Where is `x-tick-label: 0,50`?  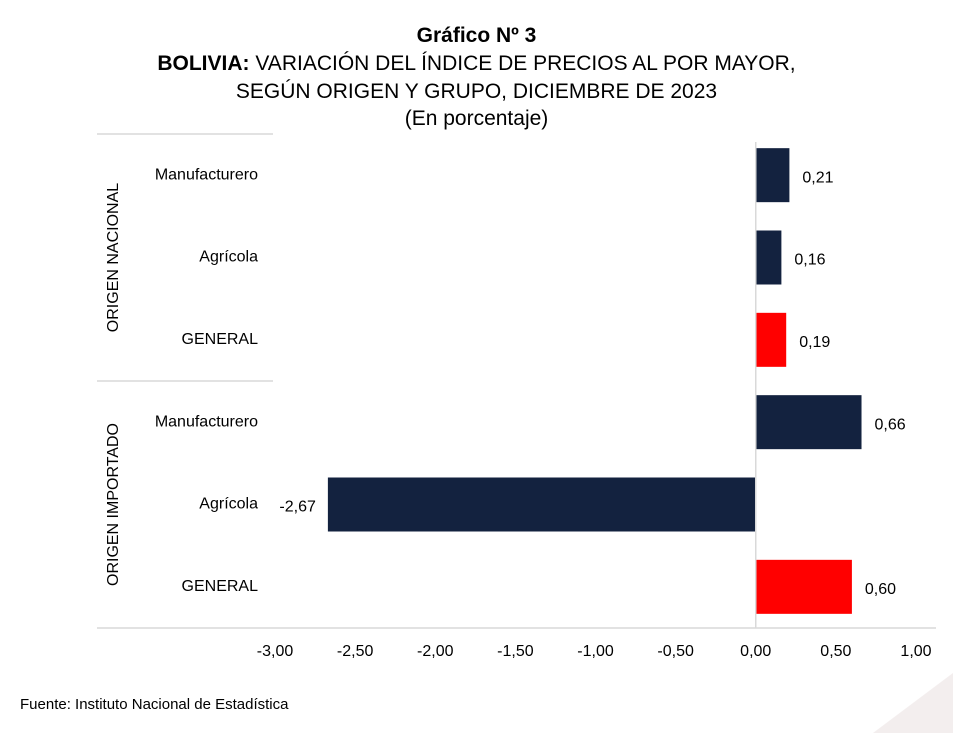 x-tick-label: 0,50 is located at coordinates (835, 651).